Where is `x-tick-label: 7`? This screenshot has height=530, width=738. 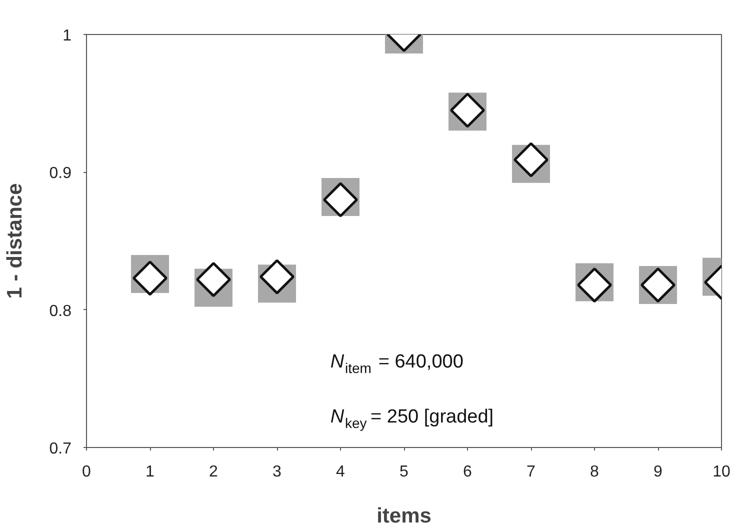 x-tick-label: 7 is located at coordinates (531, 472).